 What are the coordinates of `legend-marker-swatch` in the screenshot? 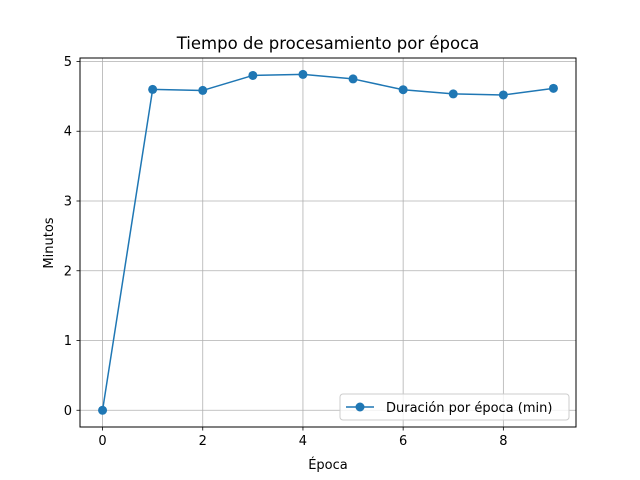 It's located at (360, 407).